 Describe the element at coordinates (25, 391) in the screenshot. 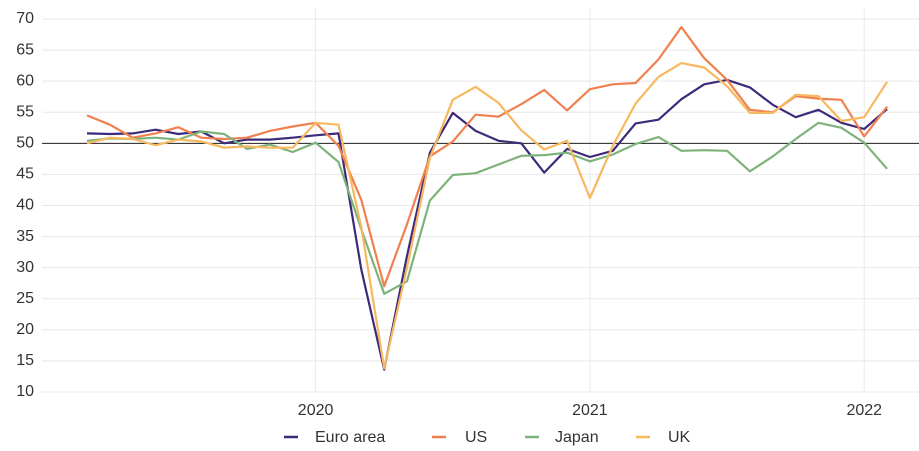

I see `y-tick-label: 10` at that location.